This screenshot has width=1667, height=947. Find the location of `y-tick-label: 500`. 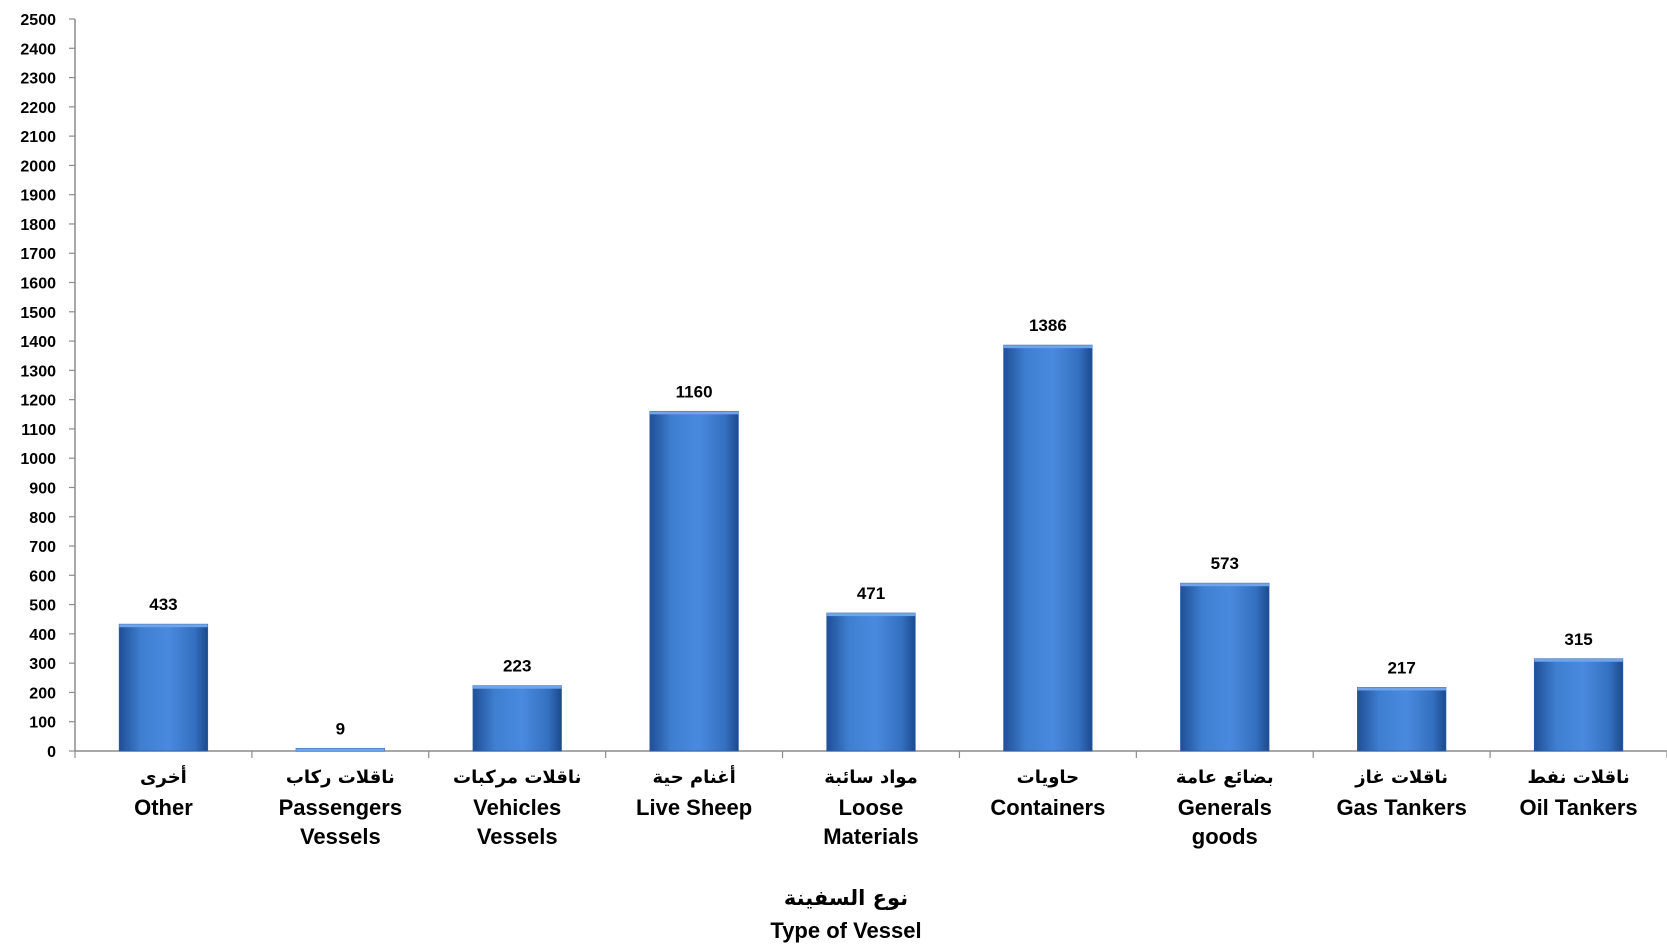

y-tick-label: 500 is located at coordinates (42, 606).